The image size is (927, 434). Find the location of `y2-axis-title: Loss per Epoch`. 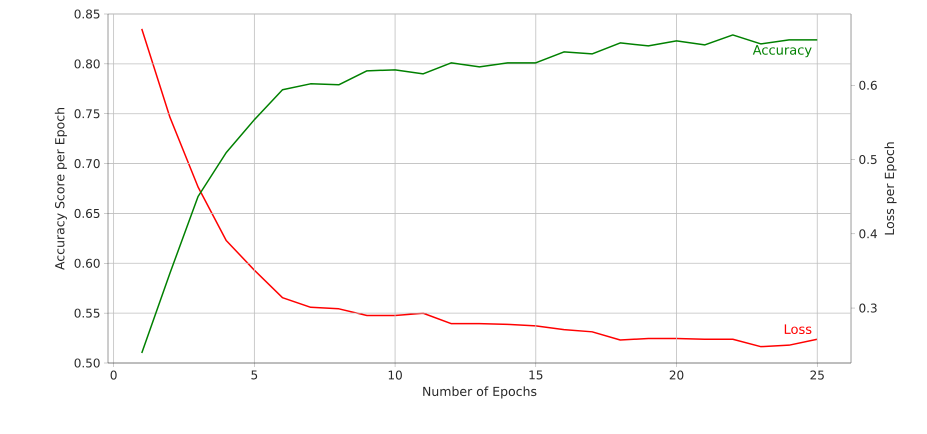

y2-axis-title: Loss per Epoch is located at coordinates (890, 188).